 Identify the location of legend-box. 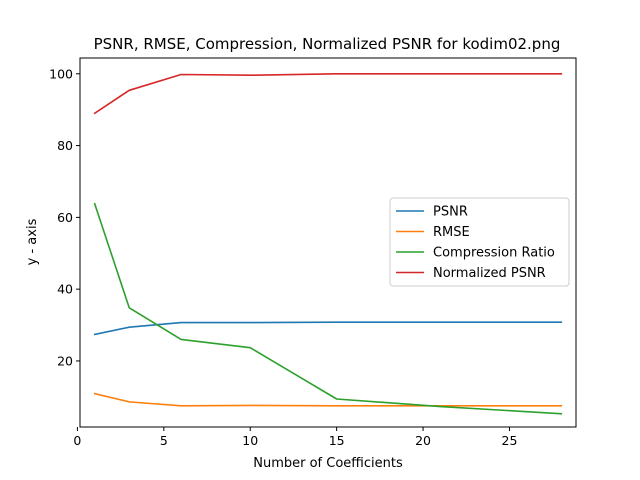
(479, 242).